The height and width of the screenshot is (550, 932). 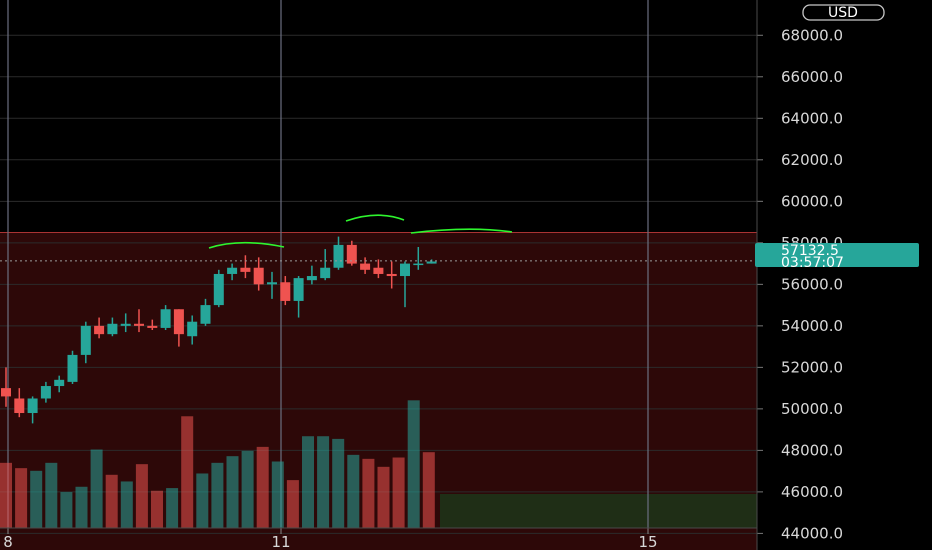 I want to click on y-tick-label: 50000.0, so click(x=812, y=409).